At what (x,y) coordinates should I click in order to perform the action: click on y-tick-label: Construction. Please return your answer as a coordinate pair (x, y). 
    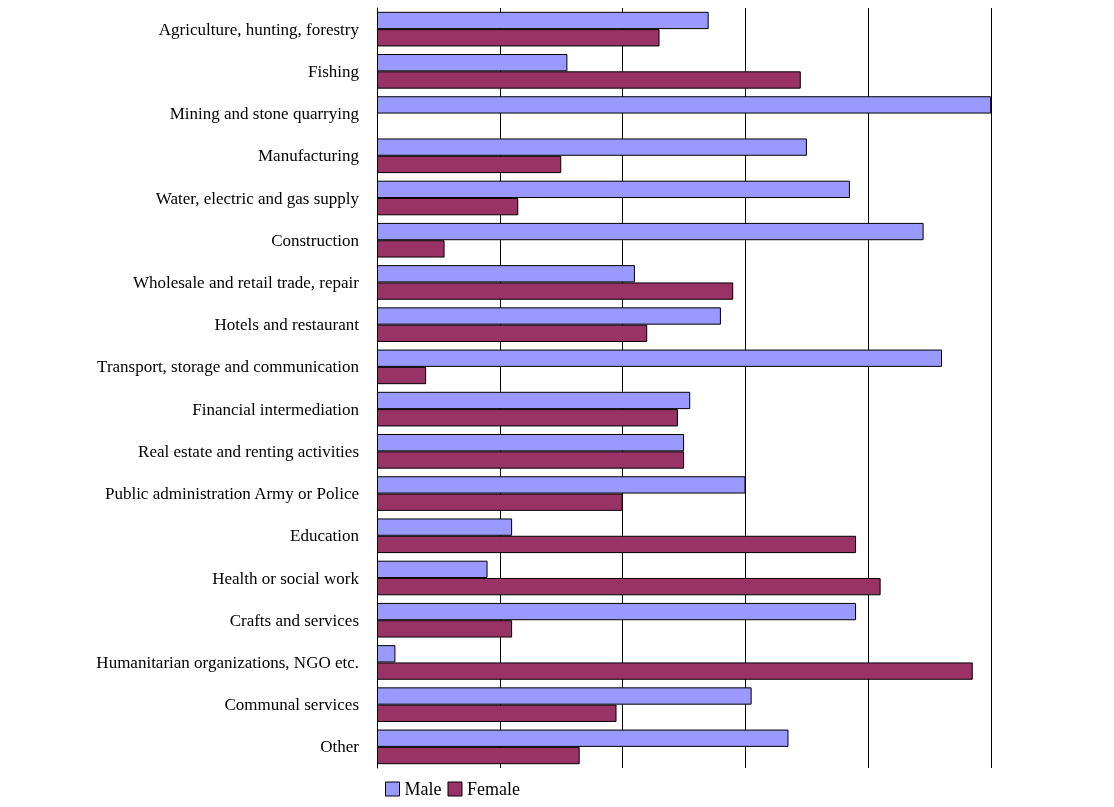
    Looking at the image, I should click on (315, 240).